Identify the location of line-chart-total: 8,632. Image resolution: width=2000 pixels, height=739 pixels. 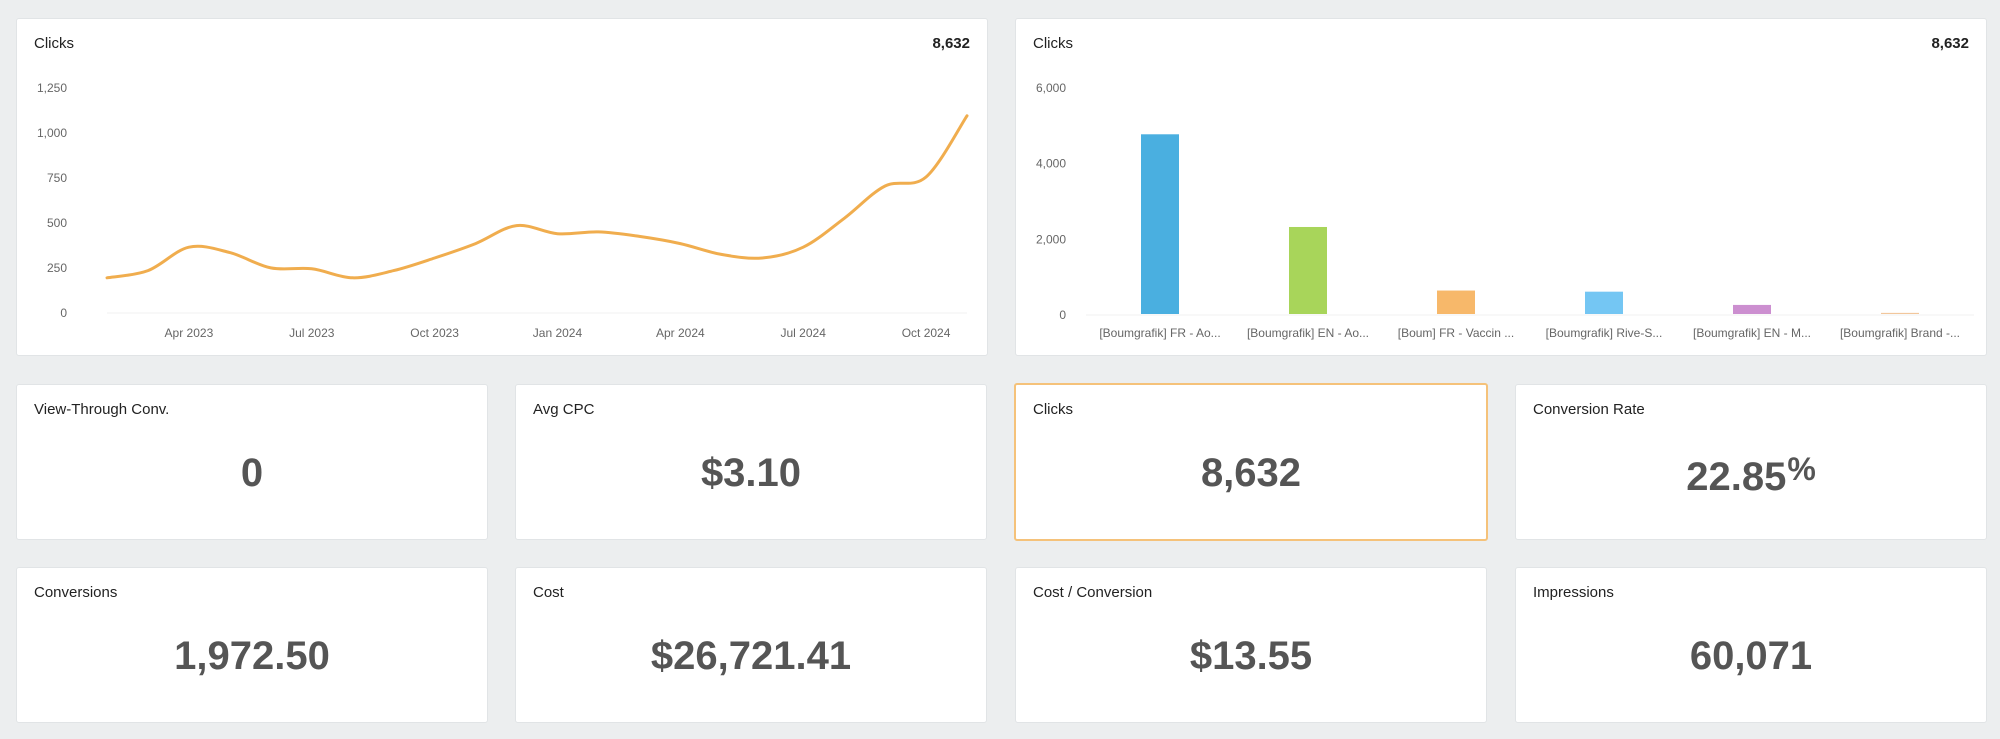
(951, 43).